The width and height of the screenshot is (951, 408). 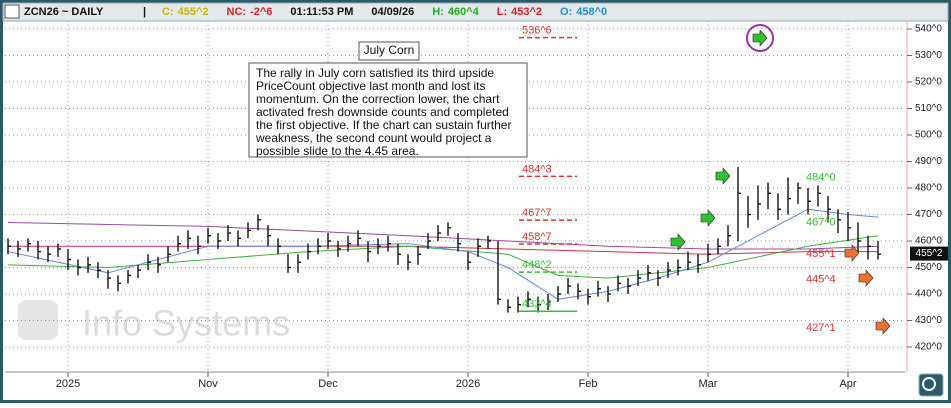 I want to click on last-price-label: 455^2, so click(x=929, y=253).